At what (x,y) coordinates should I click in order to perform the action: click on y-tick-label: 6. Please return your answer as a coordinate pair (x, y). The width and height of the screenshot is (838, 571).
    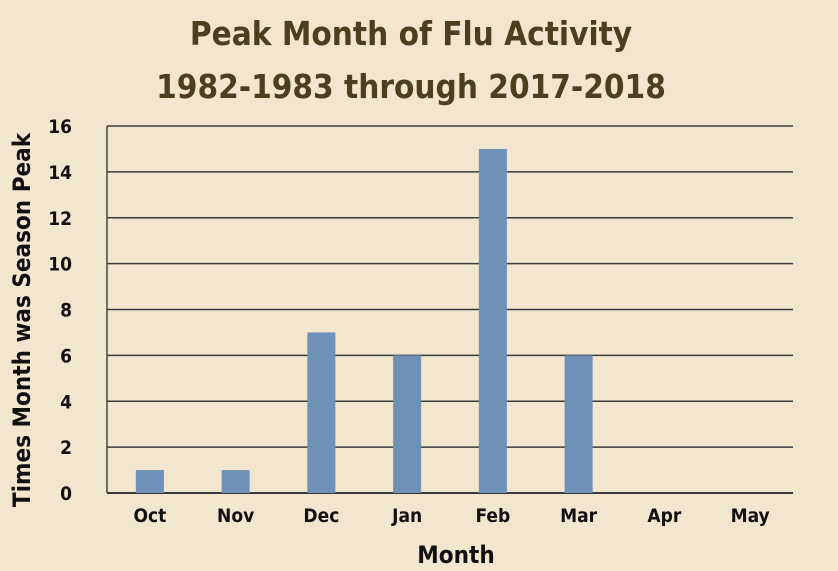
    Looking at the image, I should click on (66, 356).